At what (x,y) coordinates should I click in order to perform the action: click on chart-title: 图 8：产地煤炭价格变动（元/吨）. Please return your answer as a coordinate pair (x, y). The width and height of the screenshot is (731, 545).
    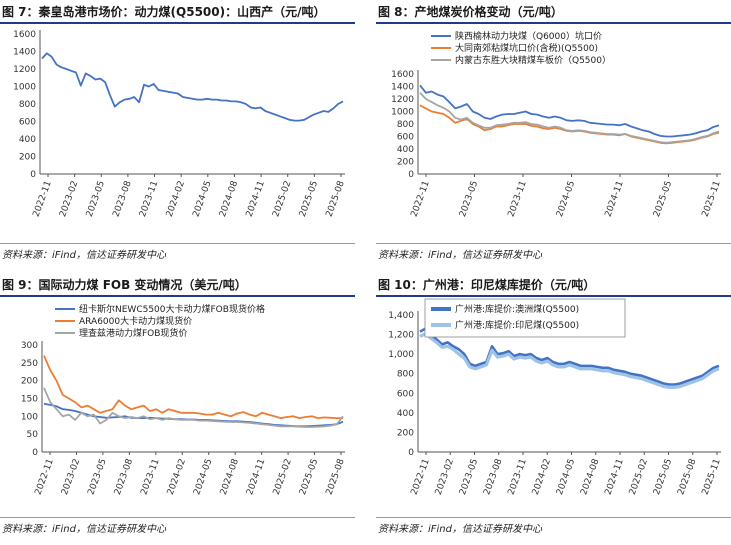
    Looking at the image, I should click on (470, 12).